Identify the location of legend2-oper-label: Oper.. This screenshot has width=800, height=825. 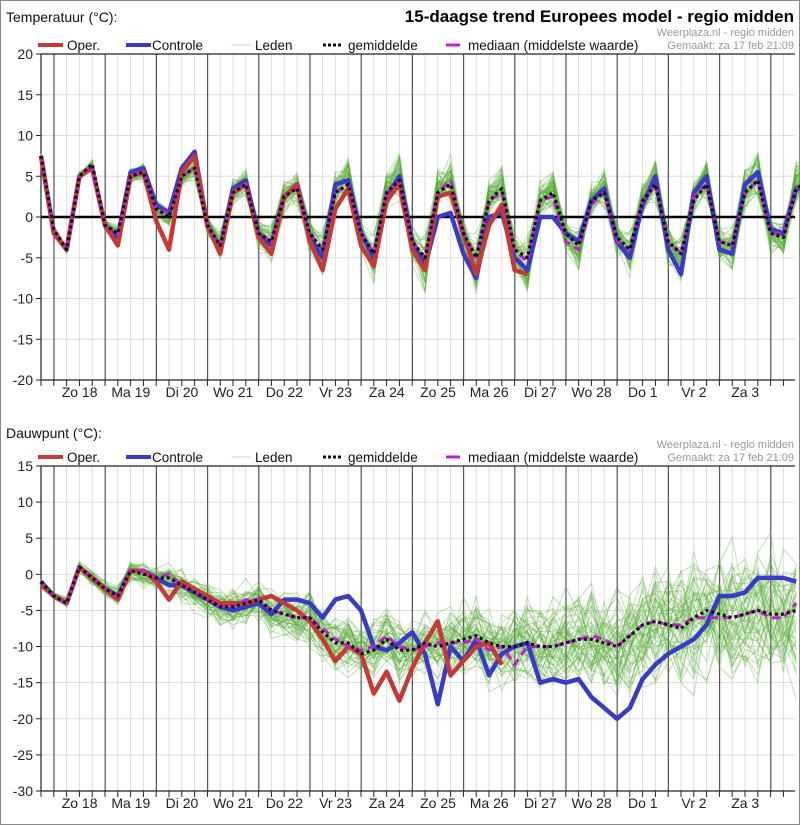
(83, 457).